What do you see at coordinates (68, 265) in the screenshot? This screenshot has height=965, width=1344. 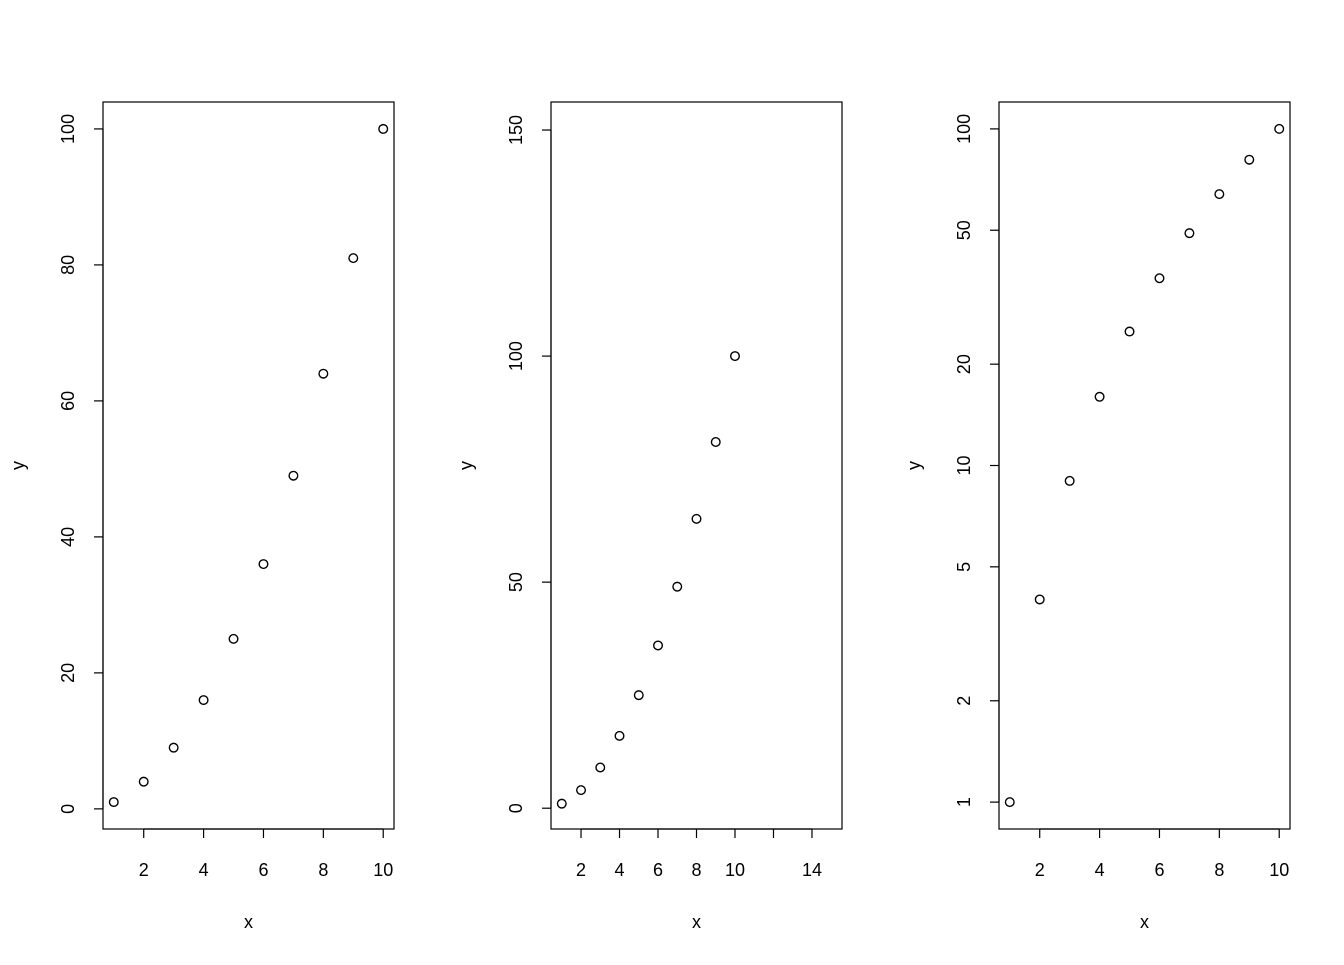 I see `y-tick-label: 80` at bounding box center [68, 265].